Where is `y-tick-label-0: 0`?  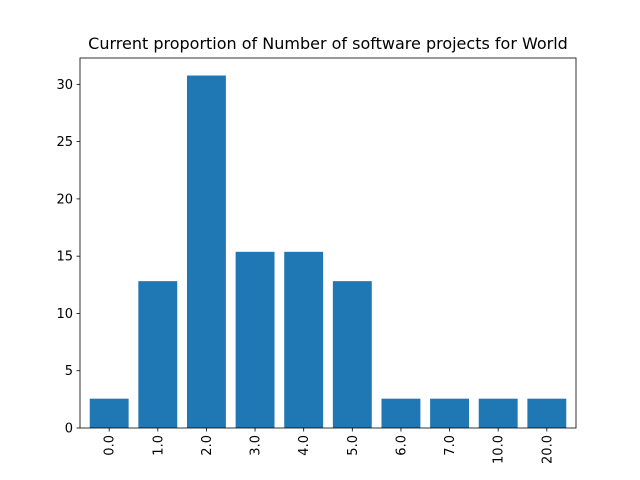 y-tick-label-0: 0 is located at coordinates (69, 429).